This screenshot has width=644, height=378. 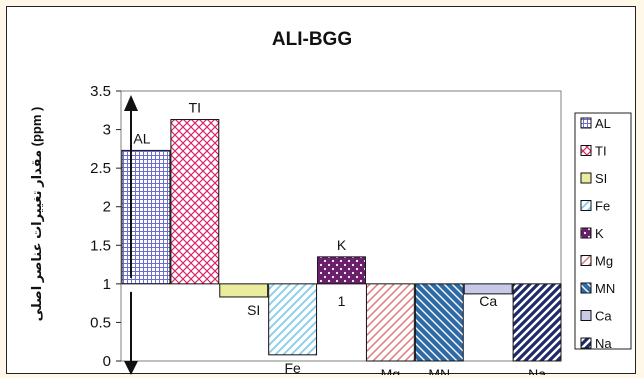 What do you see at coordinates (342, 301) in the screenshot?
I see `annotation-one: 1` at bounding box center [342, 301].